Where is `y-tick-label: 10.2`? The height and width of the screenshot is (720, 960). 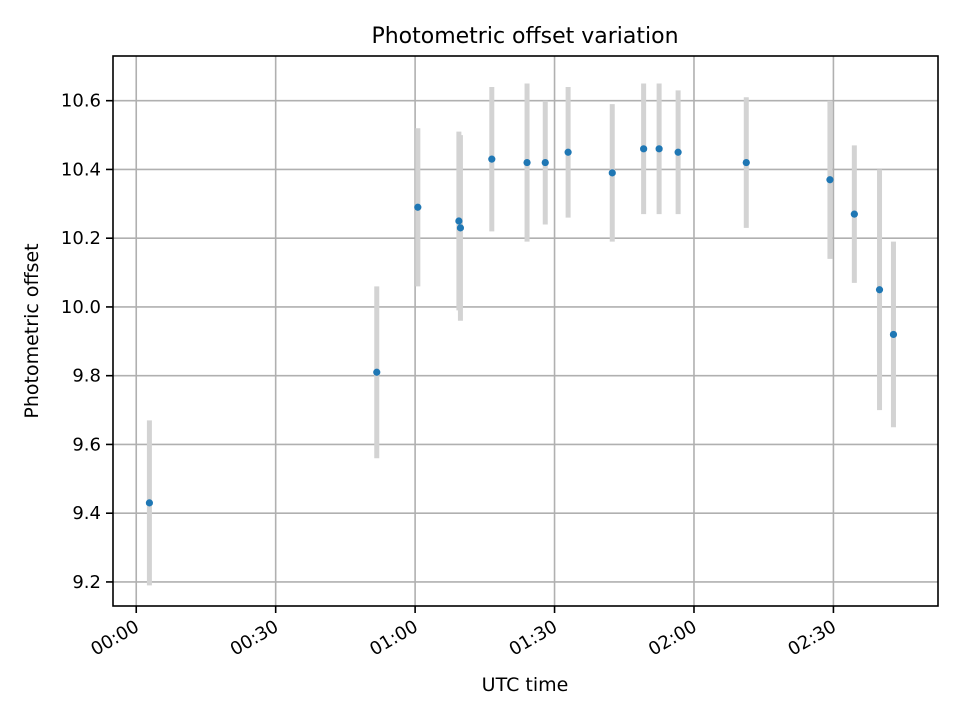 y-tick-label: 10.2 is located at coordinates (81, 238).